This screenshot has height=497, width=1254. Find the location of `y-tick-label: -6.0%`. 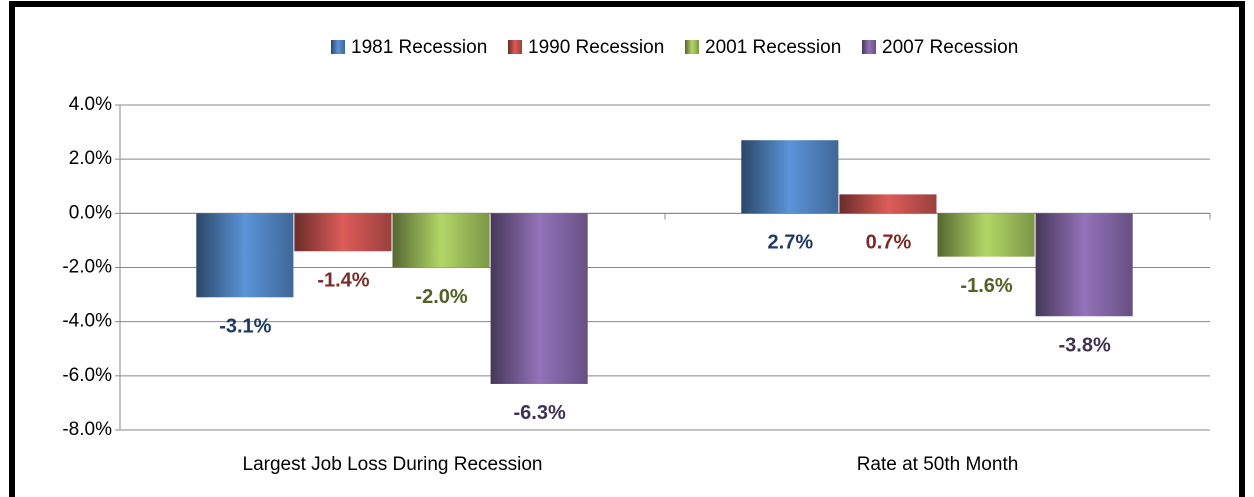

y-tick-label: -6.0% is located at coordinates (87, 375).